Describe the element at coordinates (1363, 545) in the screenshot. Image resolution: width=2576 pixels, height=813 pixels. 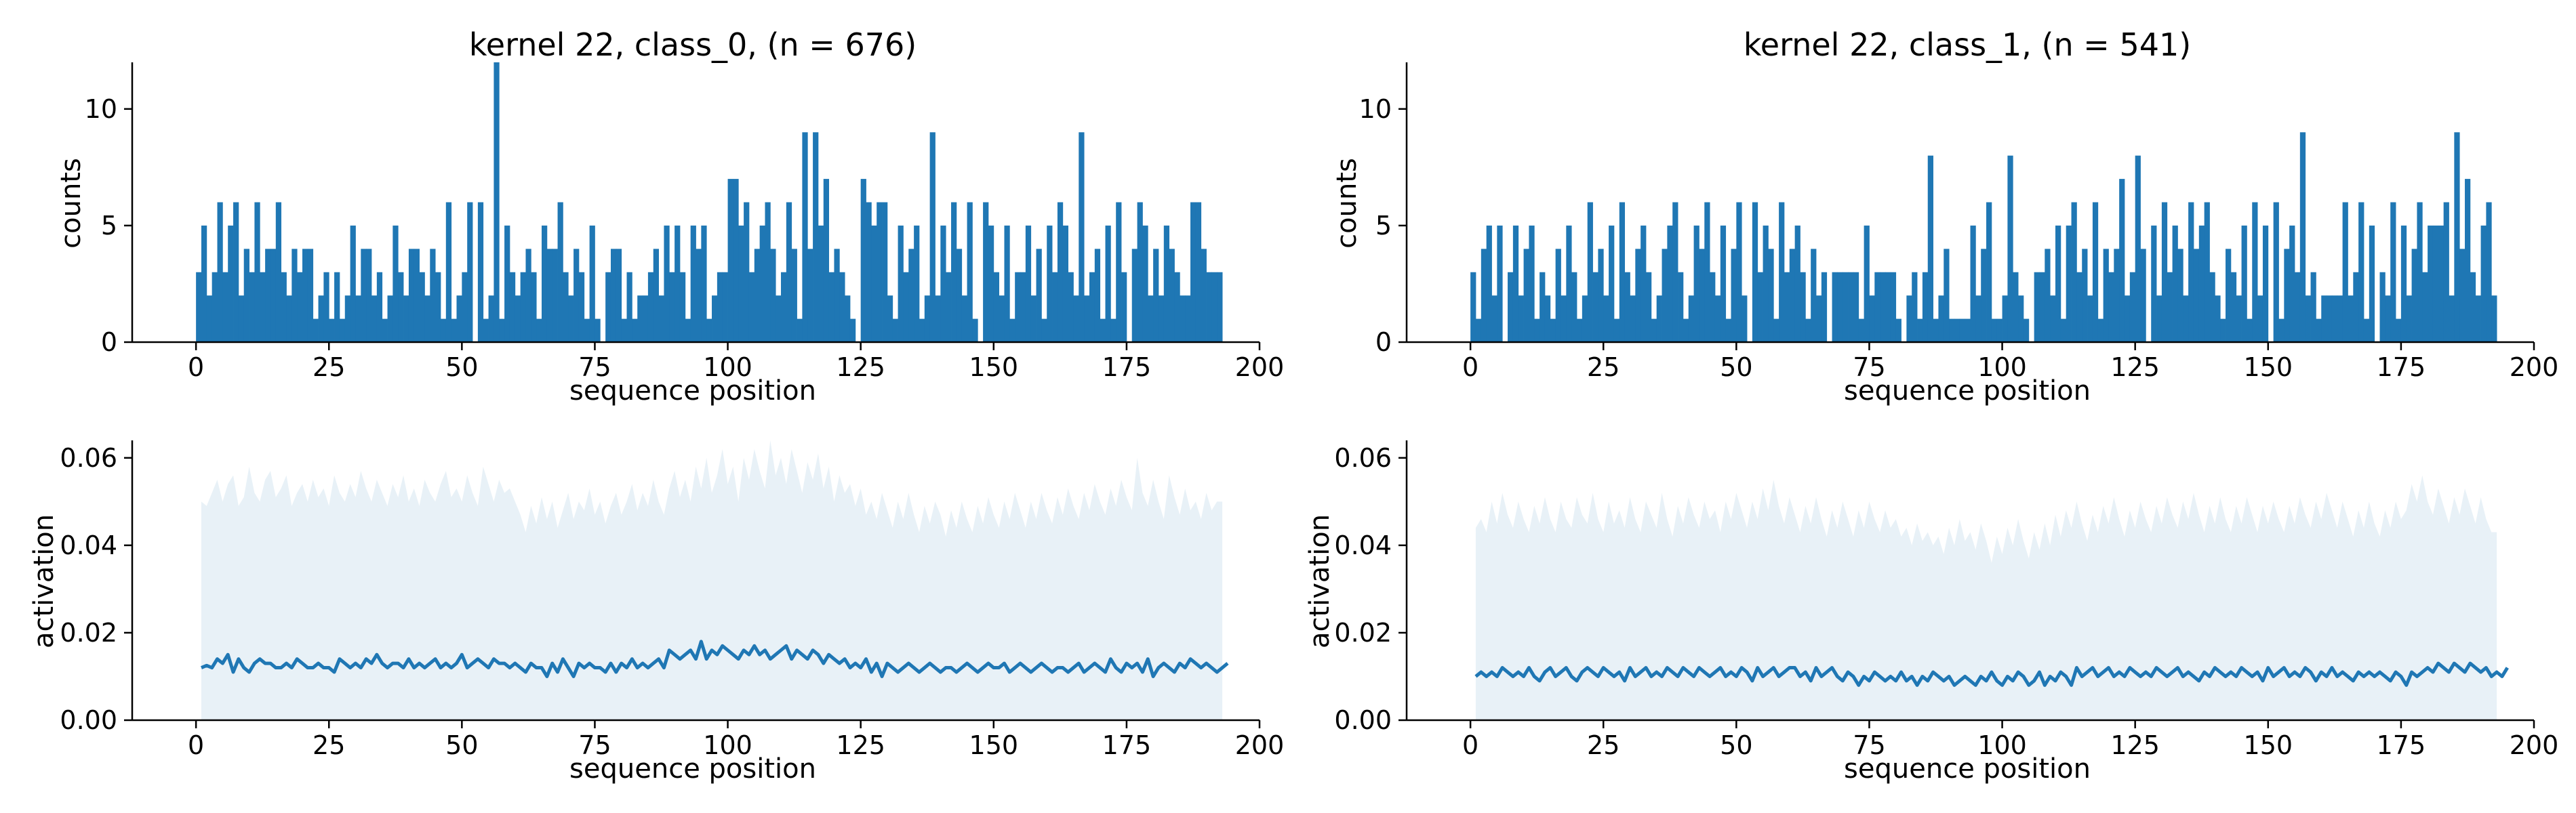
I see `y-tick-label: 0.04` at that location.